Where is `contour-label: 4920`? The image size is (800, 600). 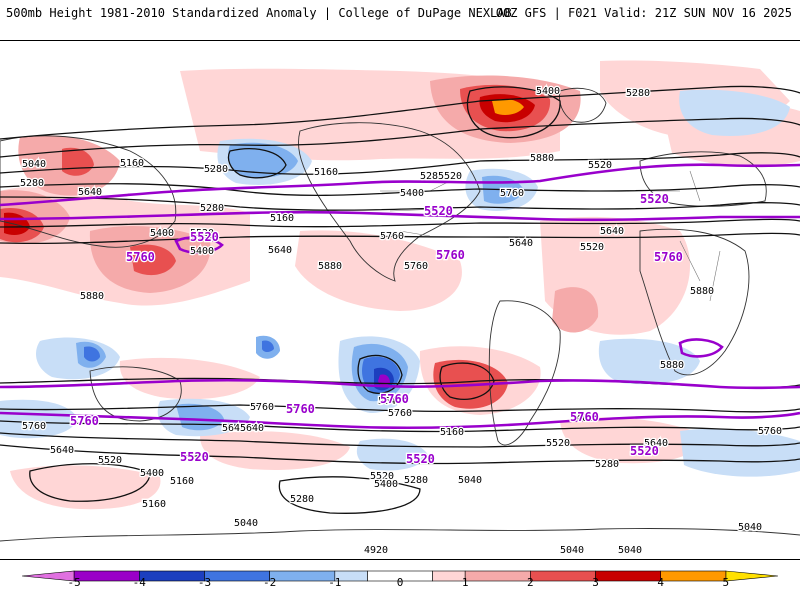
contour-label: 4920 is located at coordinates (376, 550).